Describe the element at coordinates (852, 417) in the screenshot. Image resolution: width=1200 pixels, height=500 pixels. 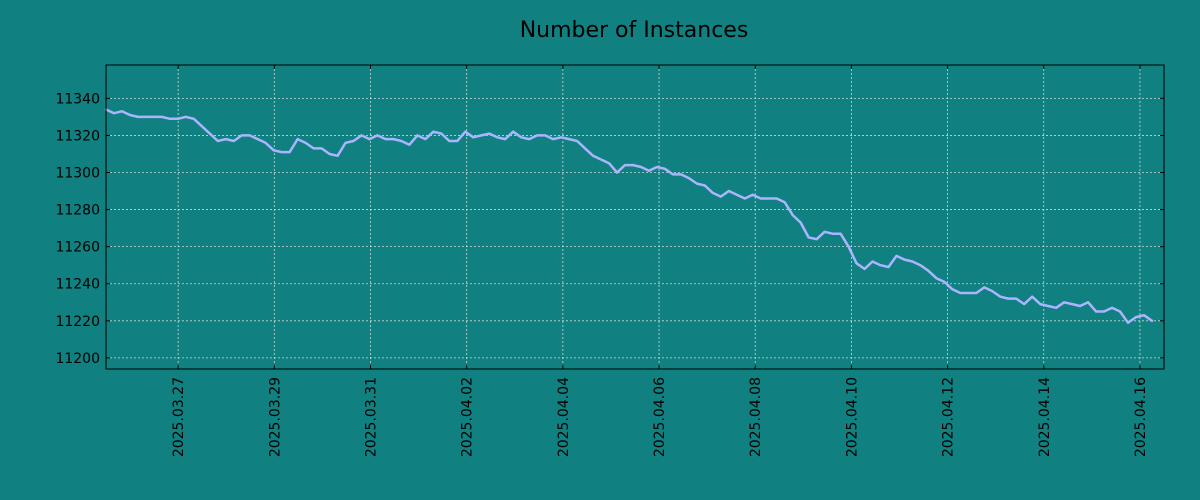
I see `x-tick-label: 2025.04.10` at that location.